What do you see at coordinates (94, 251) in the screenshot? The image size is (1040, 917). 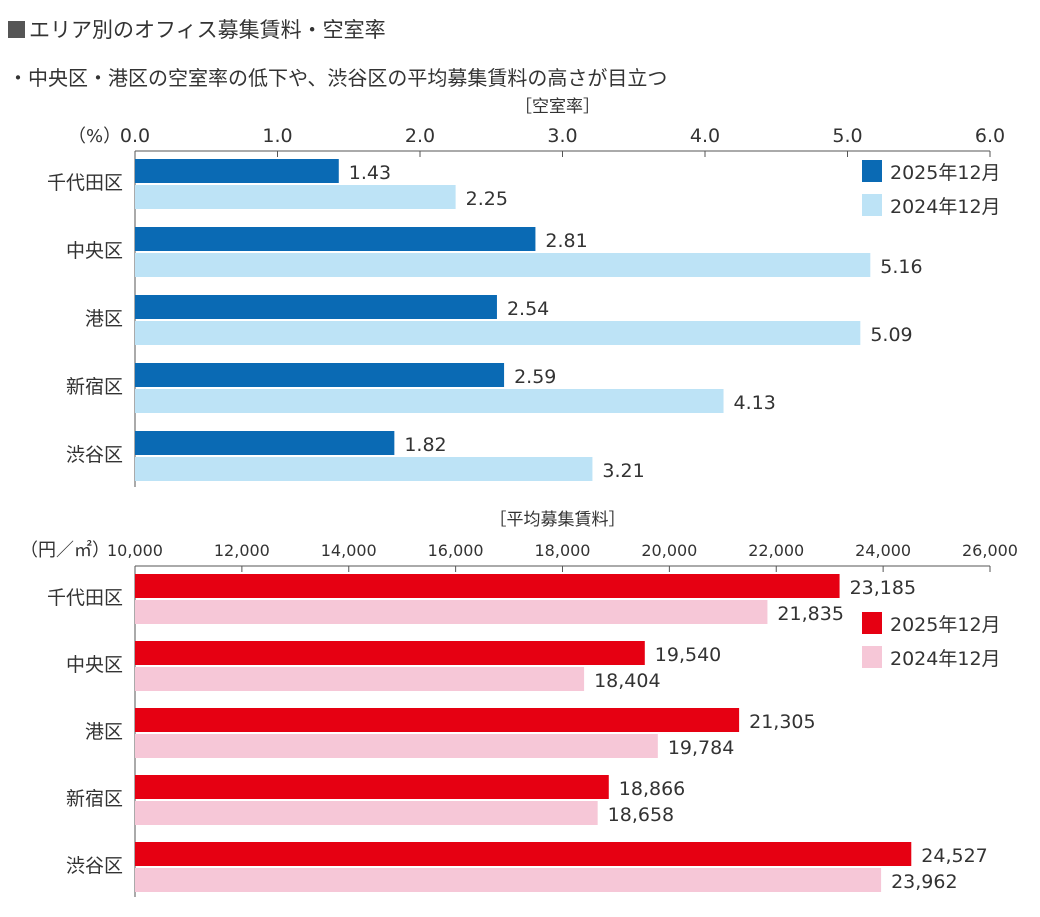 I see `vacancy-category-label: 中央区` at bounding box center [94, 251].